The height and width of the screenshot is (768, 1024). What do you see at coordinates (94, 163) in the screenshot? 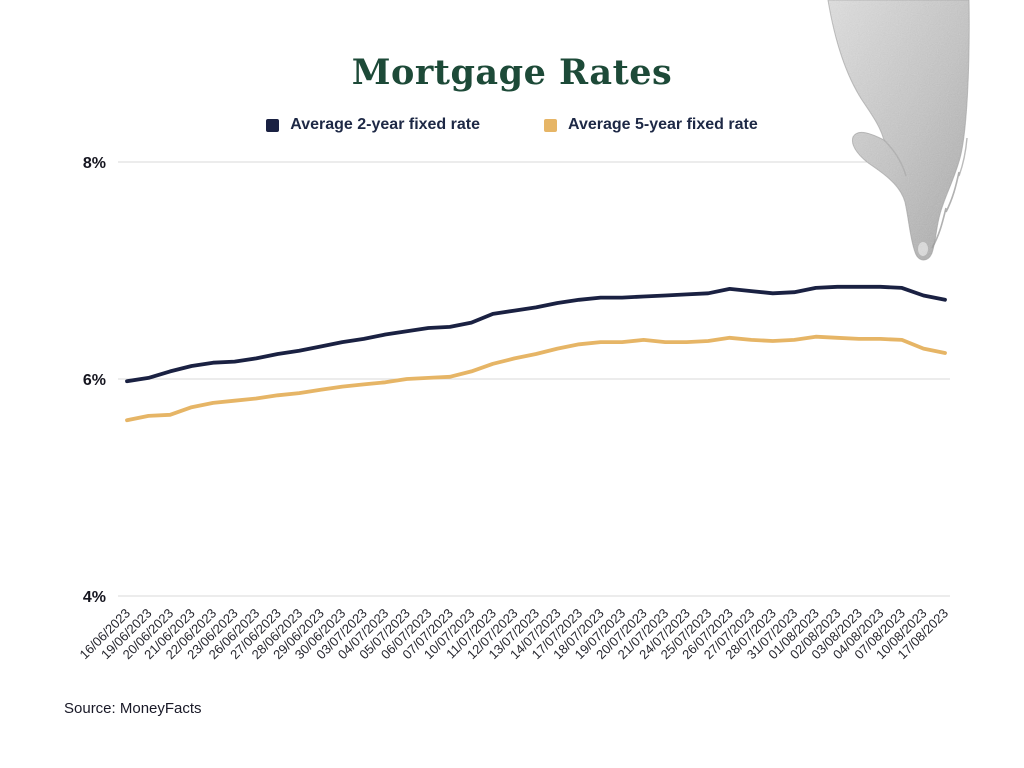
I see `y-tick-label: 8%` at bounding box center [94, 163].